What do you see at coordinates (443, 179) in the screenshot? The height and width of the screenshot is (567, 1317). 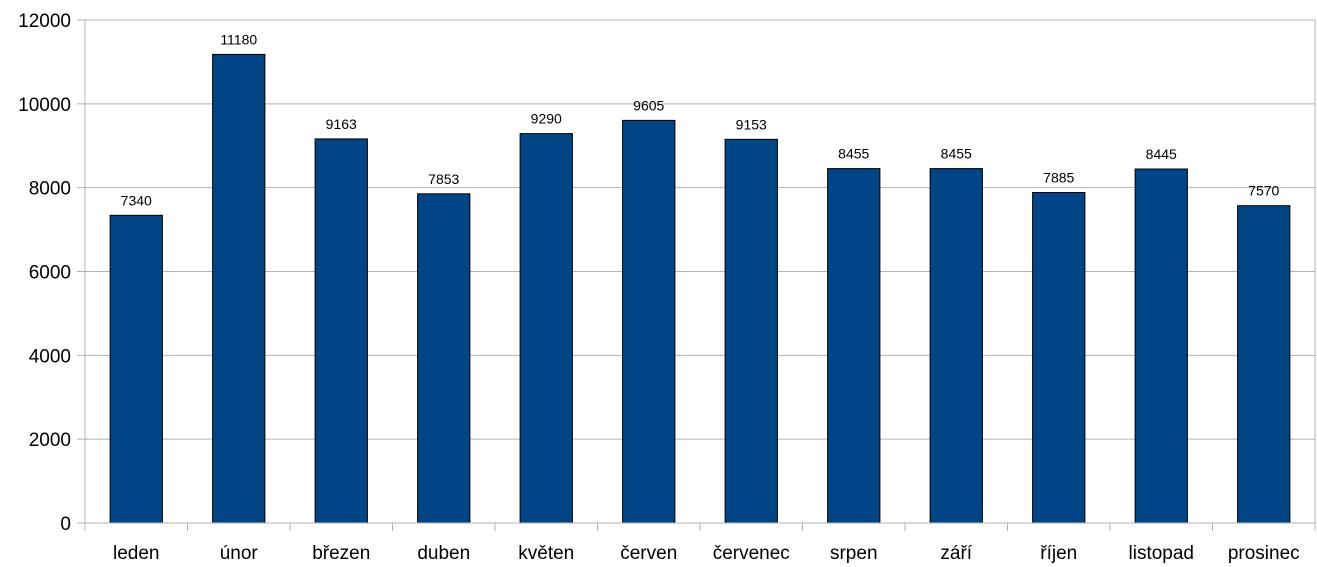 I see `data-label: 7853` at bounding box center [443, 179].